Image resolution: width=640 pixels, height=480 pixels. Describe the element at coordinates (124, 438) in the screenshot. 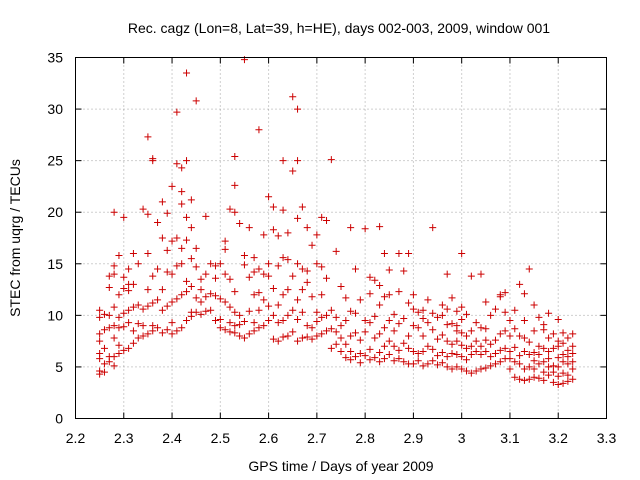

I see `x-tick-label: 2.3` at that location.